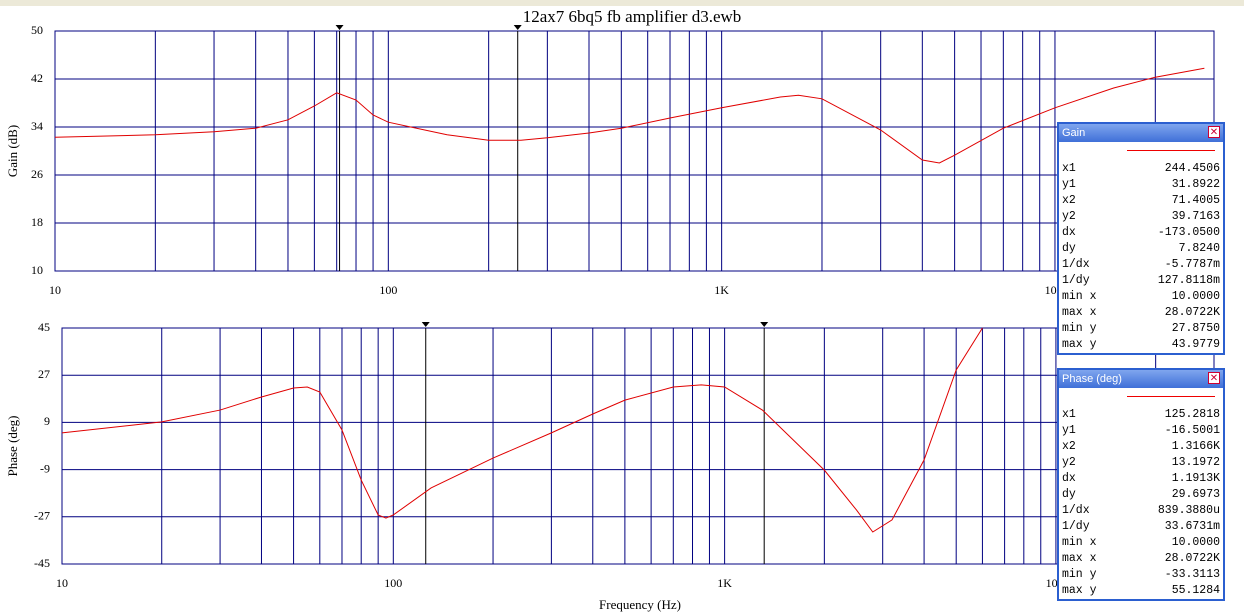 Image resolution: width=1244 pixels, height=615 pixels. What do you see at coordinates (1195, 184) in the screenshot?
I see `row-value: 31.8922` at bounding box center [1195, 184].